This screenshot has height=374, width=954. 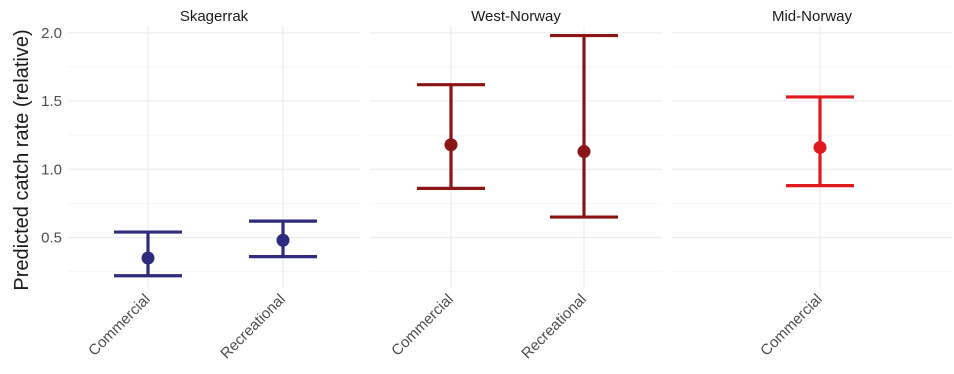 What do you see at coordinates (51, 33) in the screenshot?
I see `y-tick-label: 2.0` at bounding box center [51, 33].